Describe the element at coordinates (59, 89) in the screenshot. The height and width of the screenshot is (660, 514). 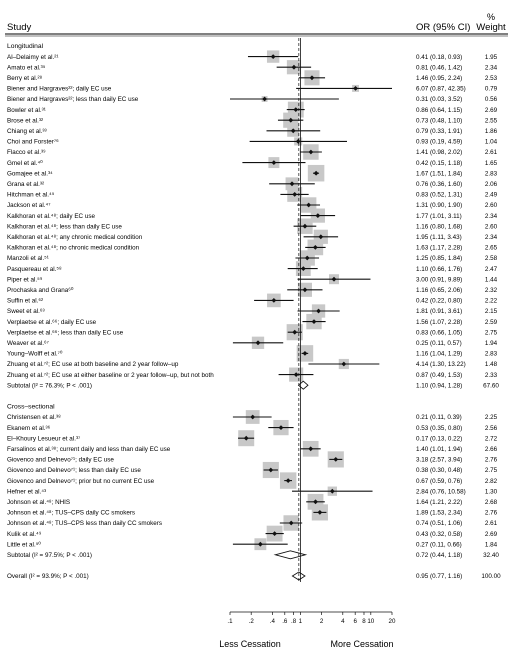
I see `study-label: Biener and Hargraves²²; daily EC use` at that location.